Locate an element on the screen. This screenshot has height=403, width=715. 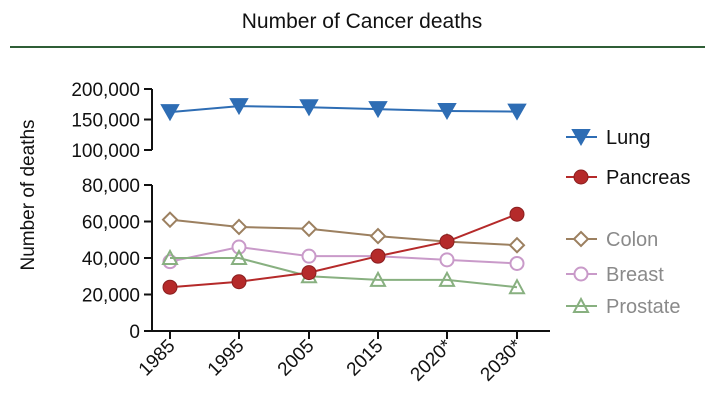
legend-item-prostate: Prostate is located at coordinates (623, 307).